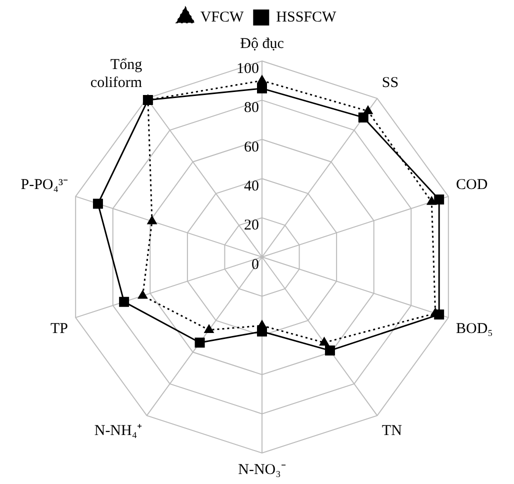  What do you see at coordinates (118, 430) in the screenshot?
I see `spoke-label: N-NH₄⁺` at bounding box center [118, 430].